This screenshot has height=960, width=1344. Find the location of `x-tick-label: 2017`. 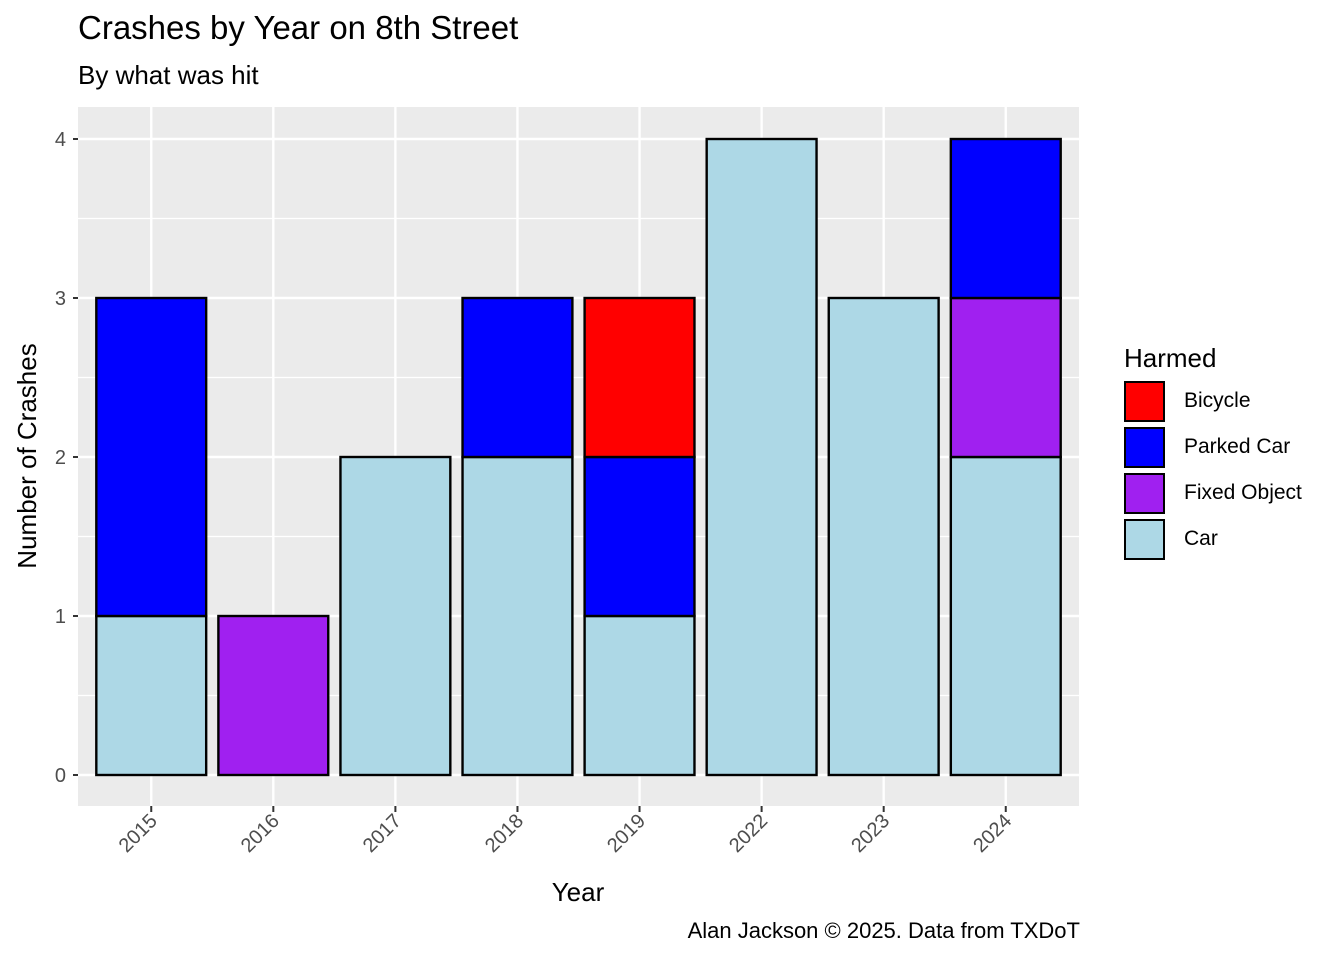

x-tick-label: 2017 is located at coordinates (382, 833).